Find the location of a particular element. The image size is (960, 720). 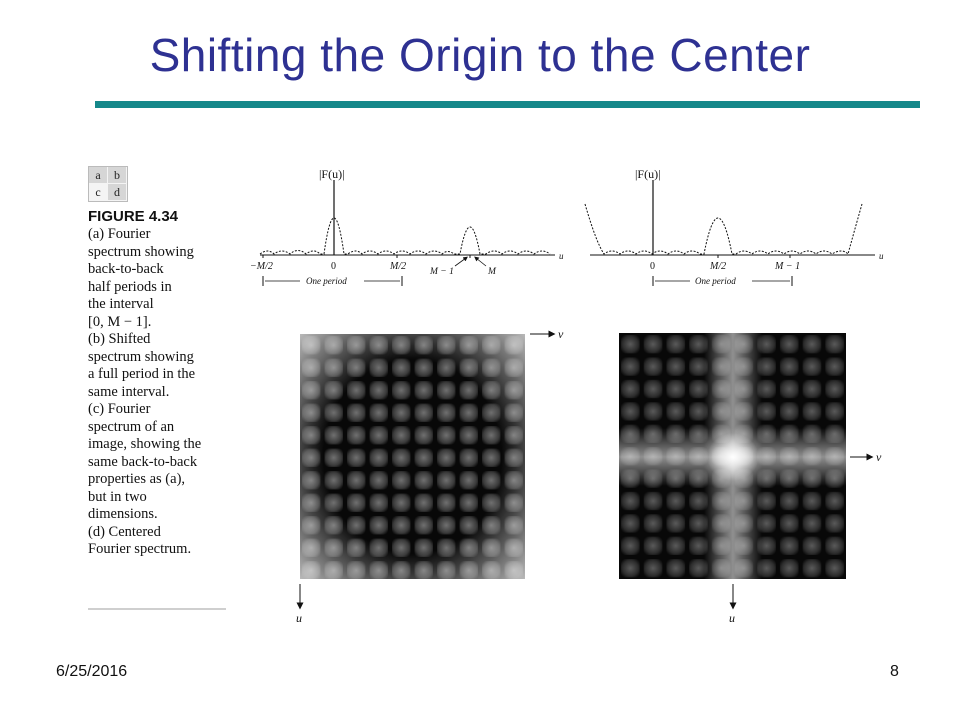

plot-b-curve is located at coordinates (723, 229).